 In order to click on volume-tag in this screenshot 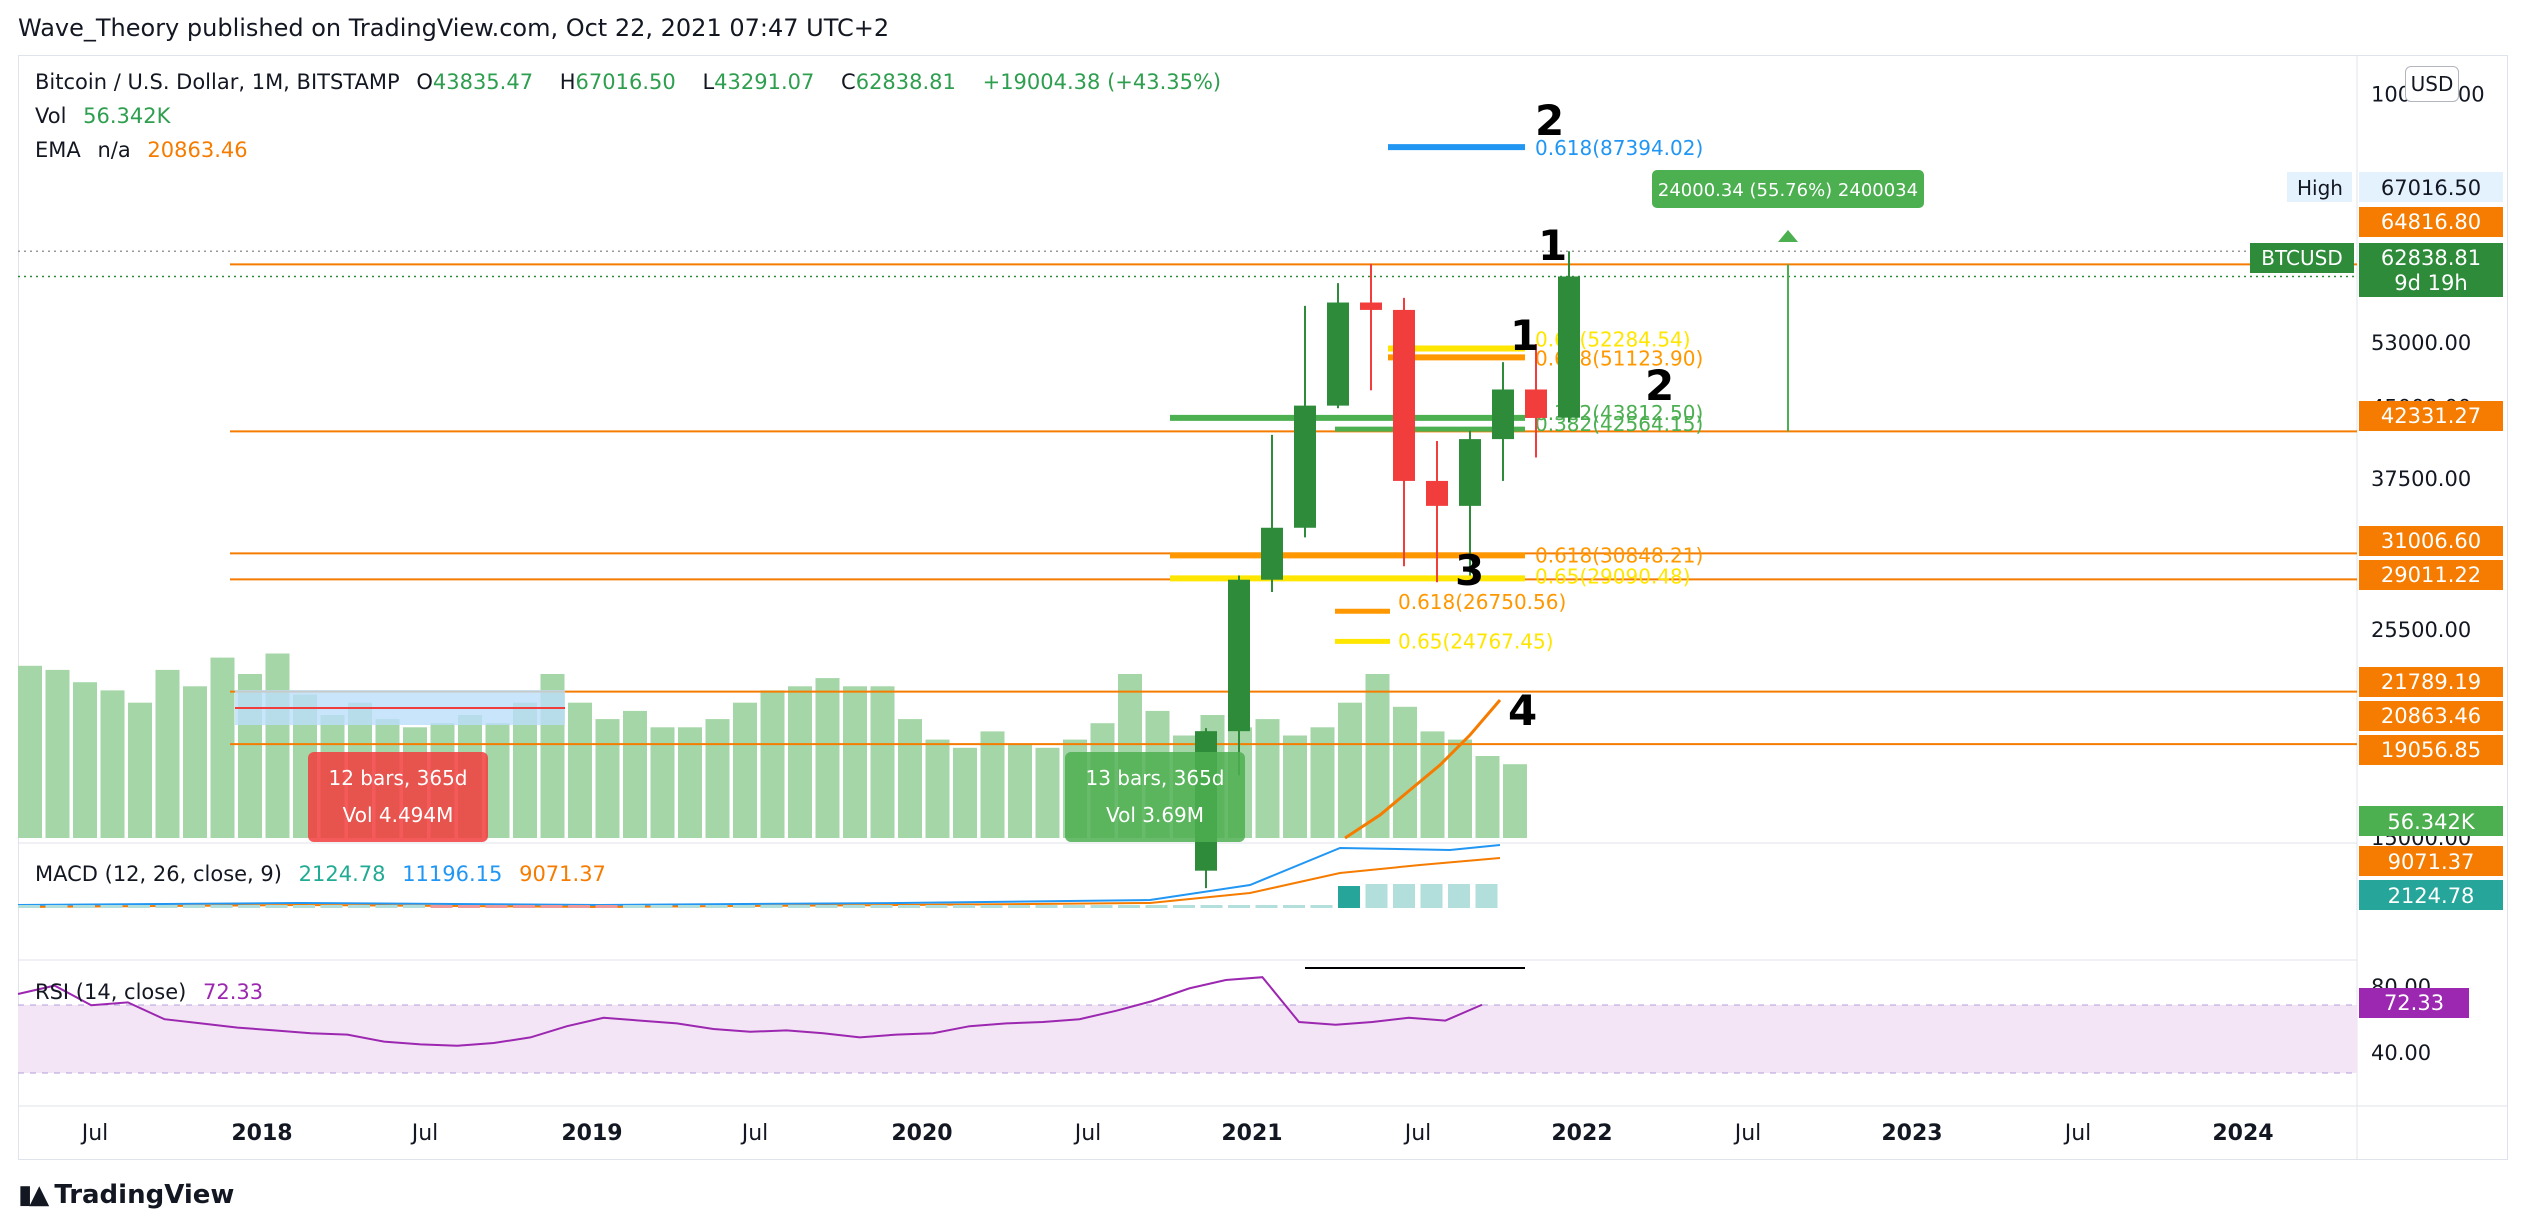, I will do `click(2431, 821)`.